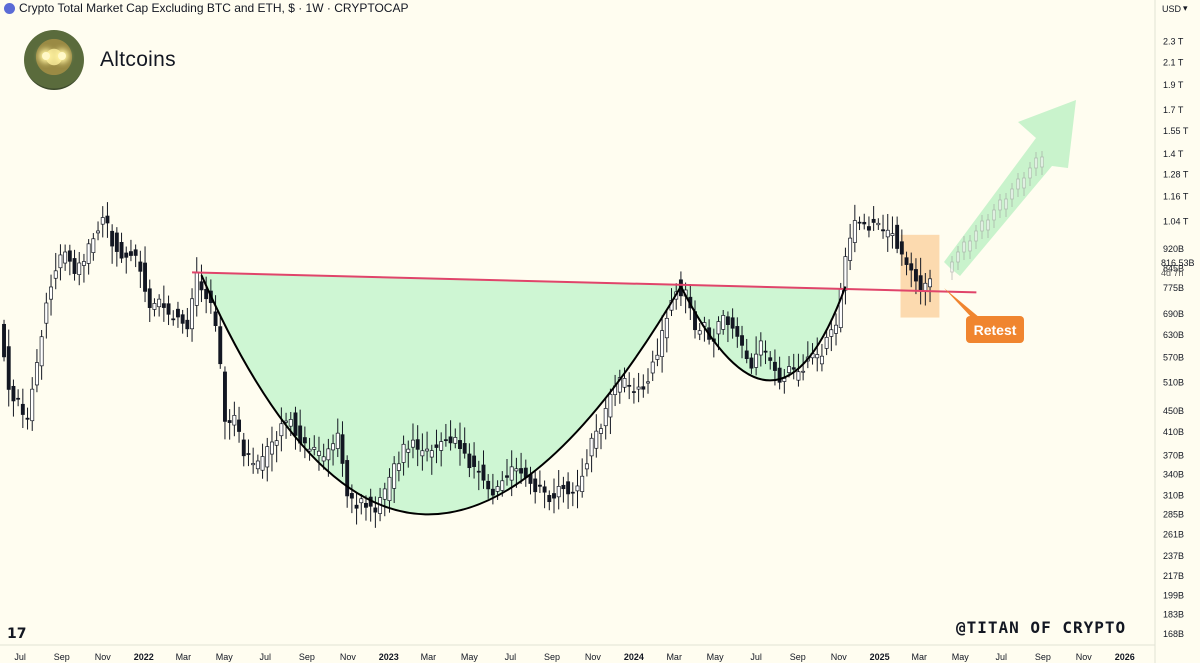  I want to click on cup-curve, so click(441, 395).